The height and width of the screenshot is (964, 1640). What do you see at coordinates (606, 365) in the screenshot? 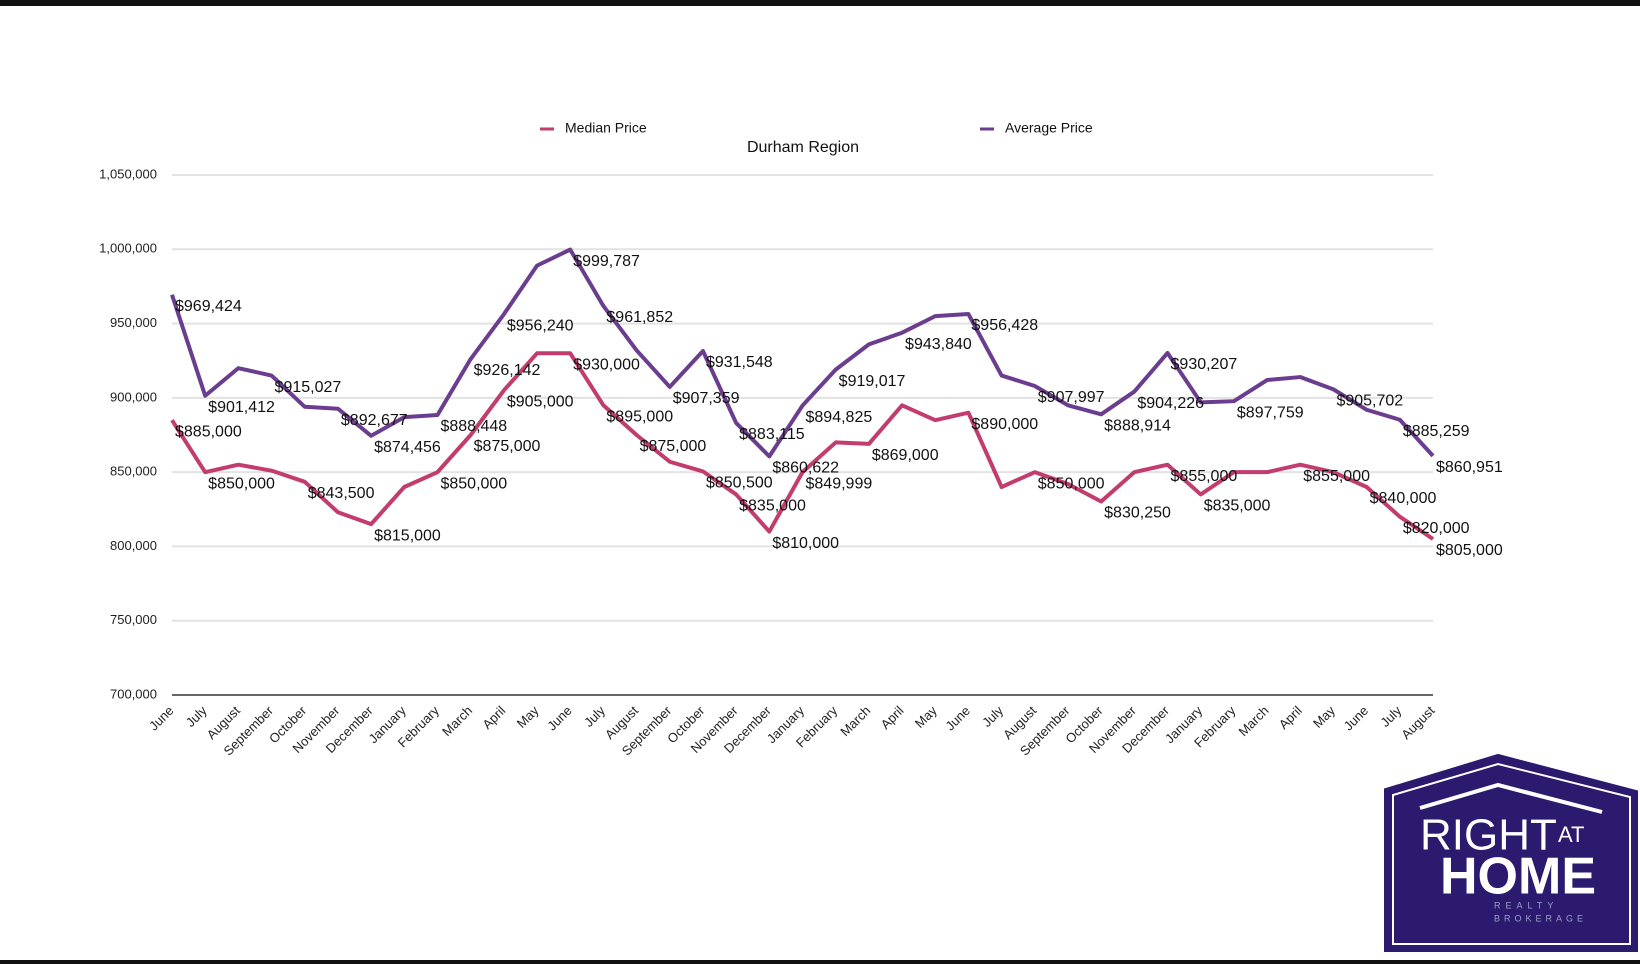
I see `data-label: $930,000` at bounding box center [606, 365].